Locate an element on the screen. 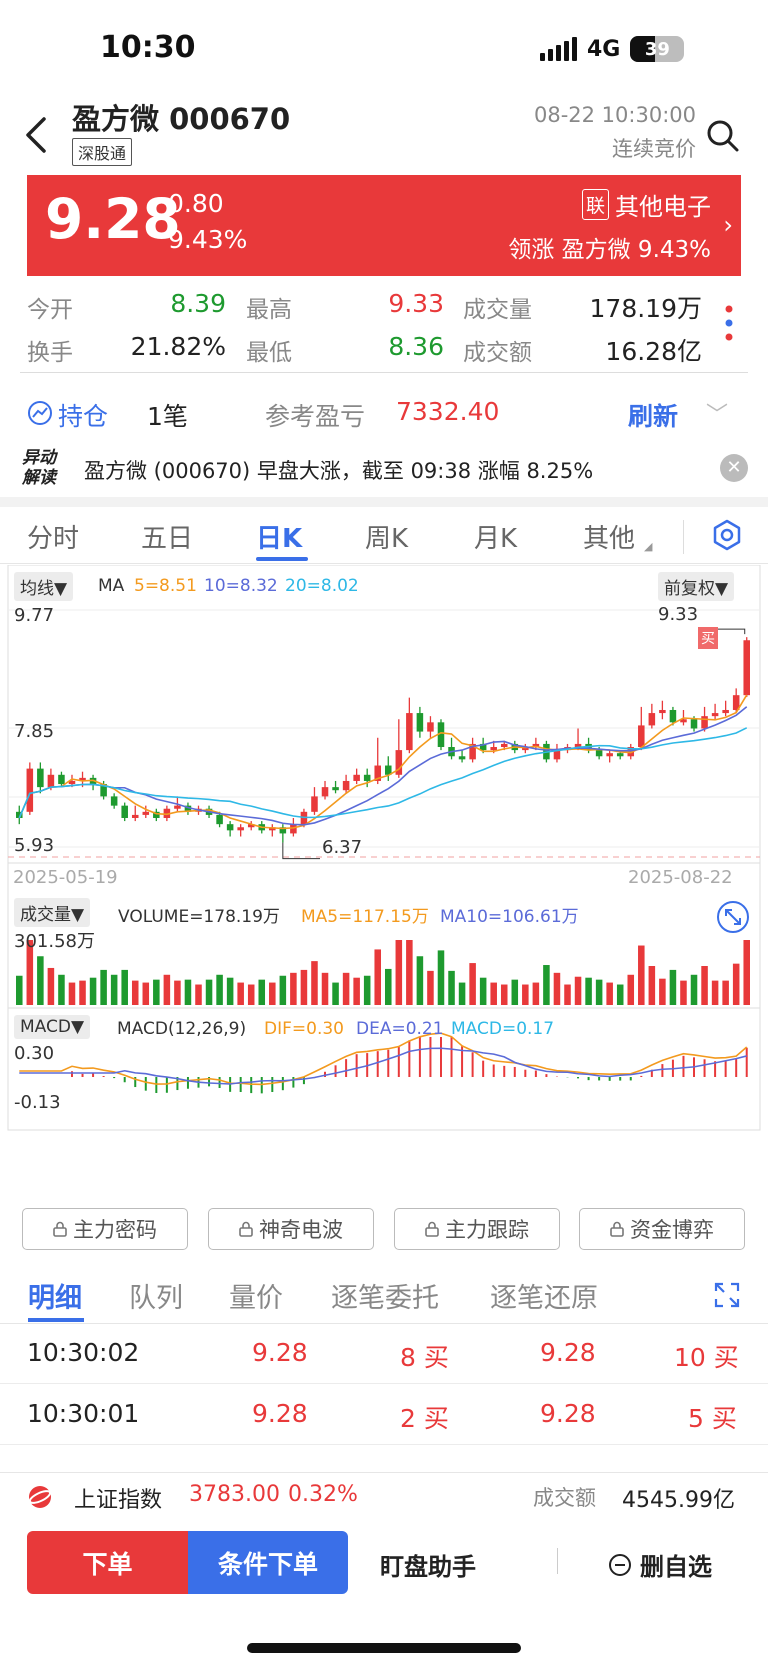 Image resolution: width=768 pixels, height=1665 pixels. tab-other: 其他 is located at coordinates (609, 539).